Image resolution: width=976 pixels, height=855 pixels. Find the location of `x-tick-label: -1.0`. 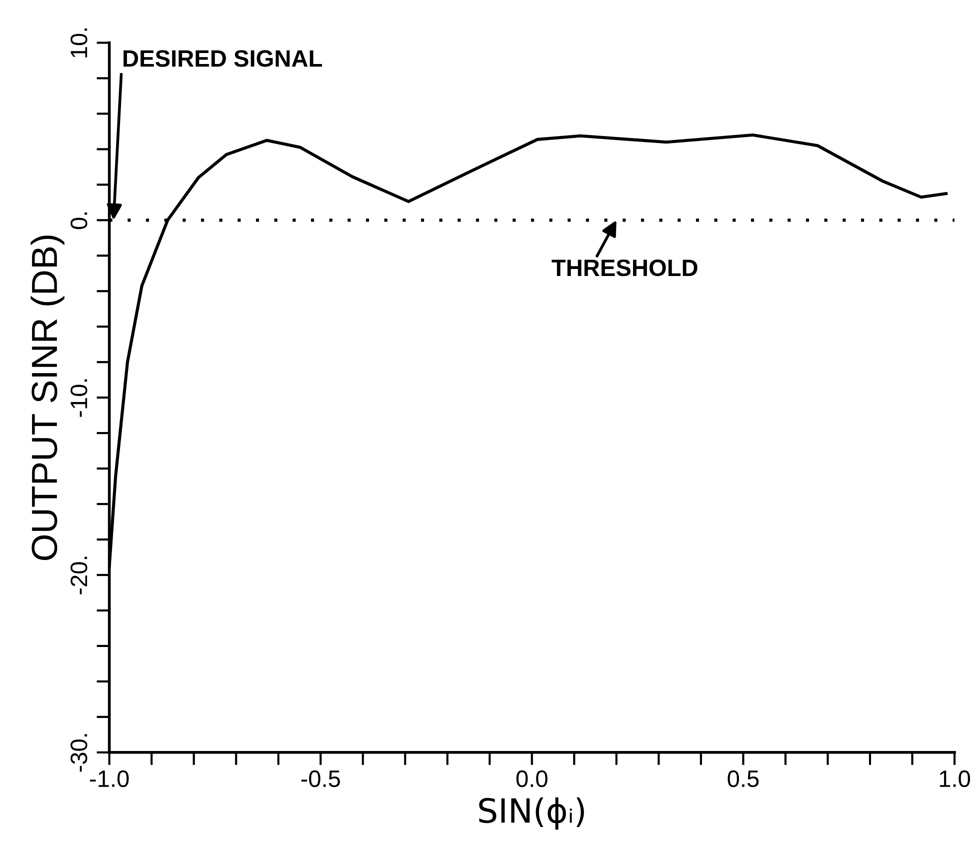

x-tick-label: -1.0 is located at coordinates (109, 779).